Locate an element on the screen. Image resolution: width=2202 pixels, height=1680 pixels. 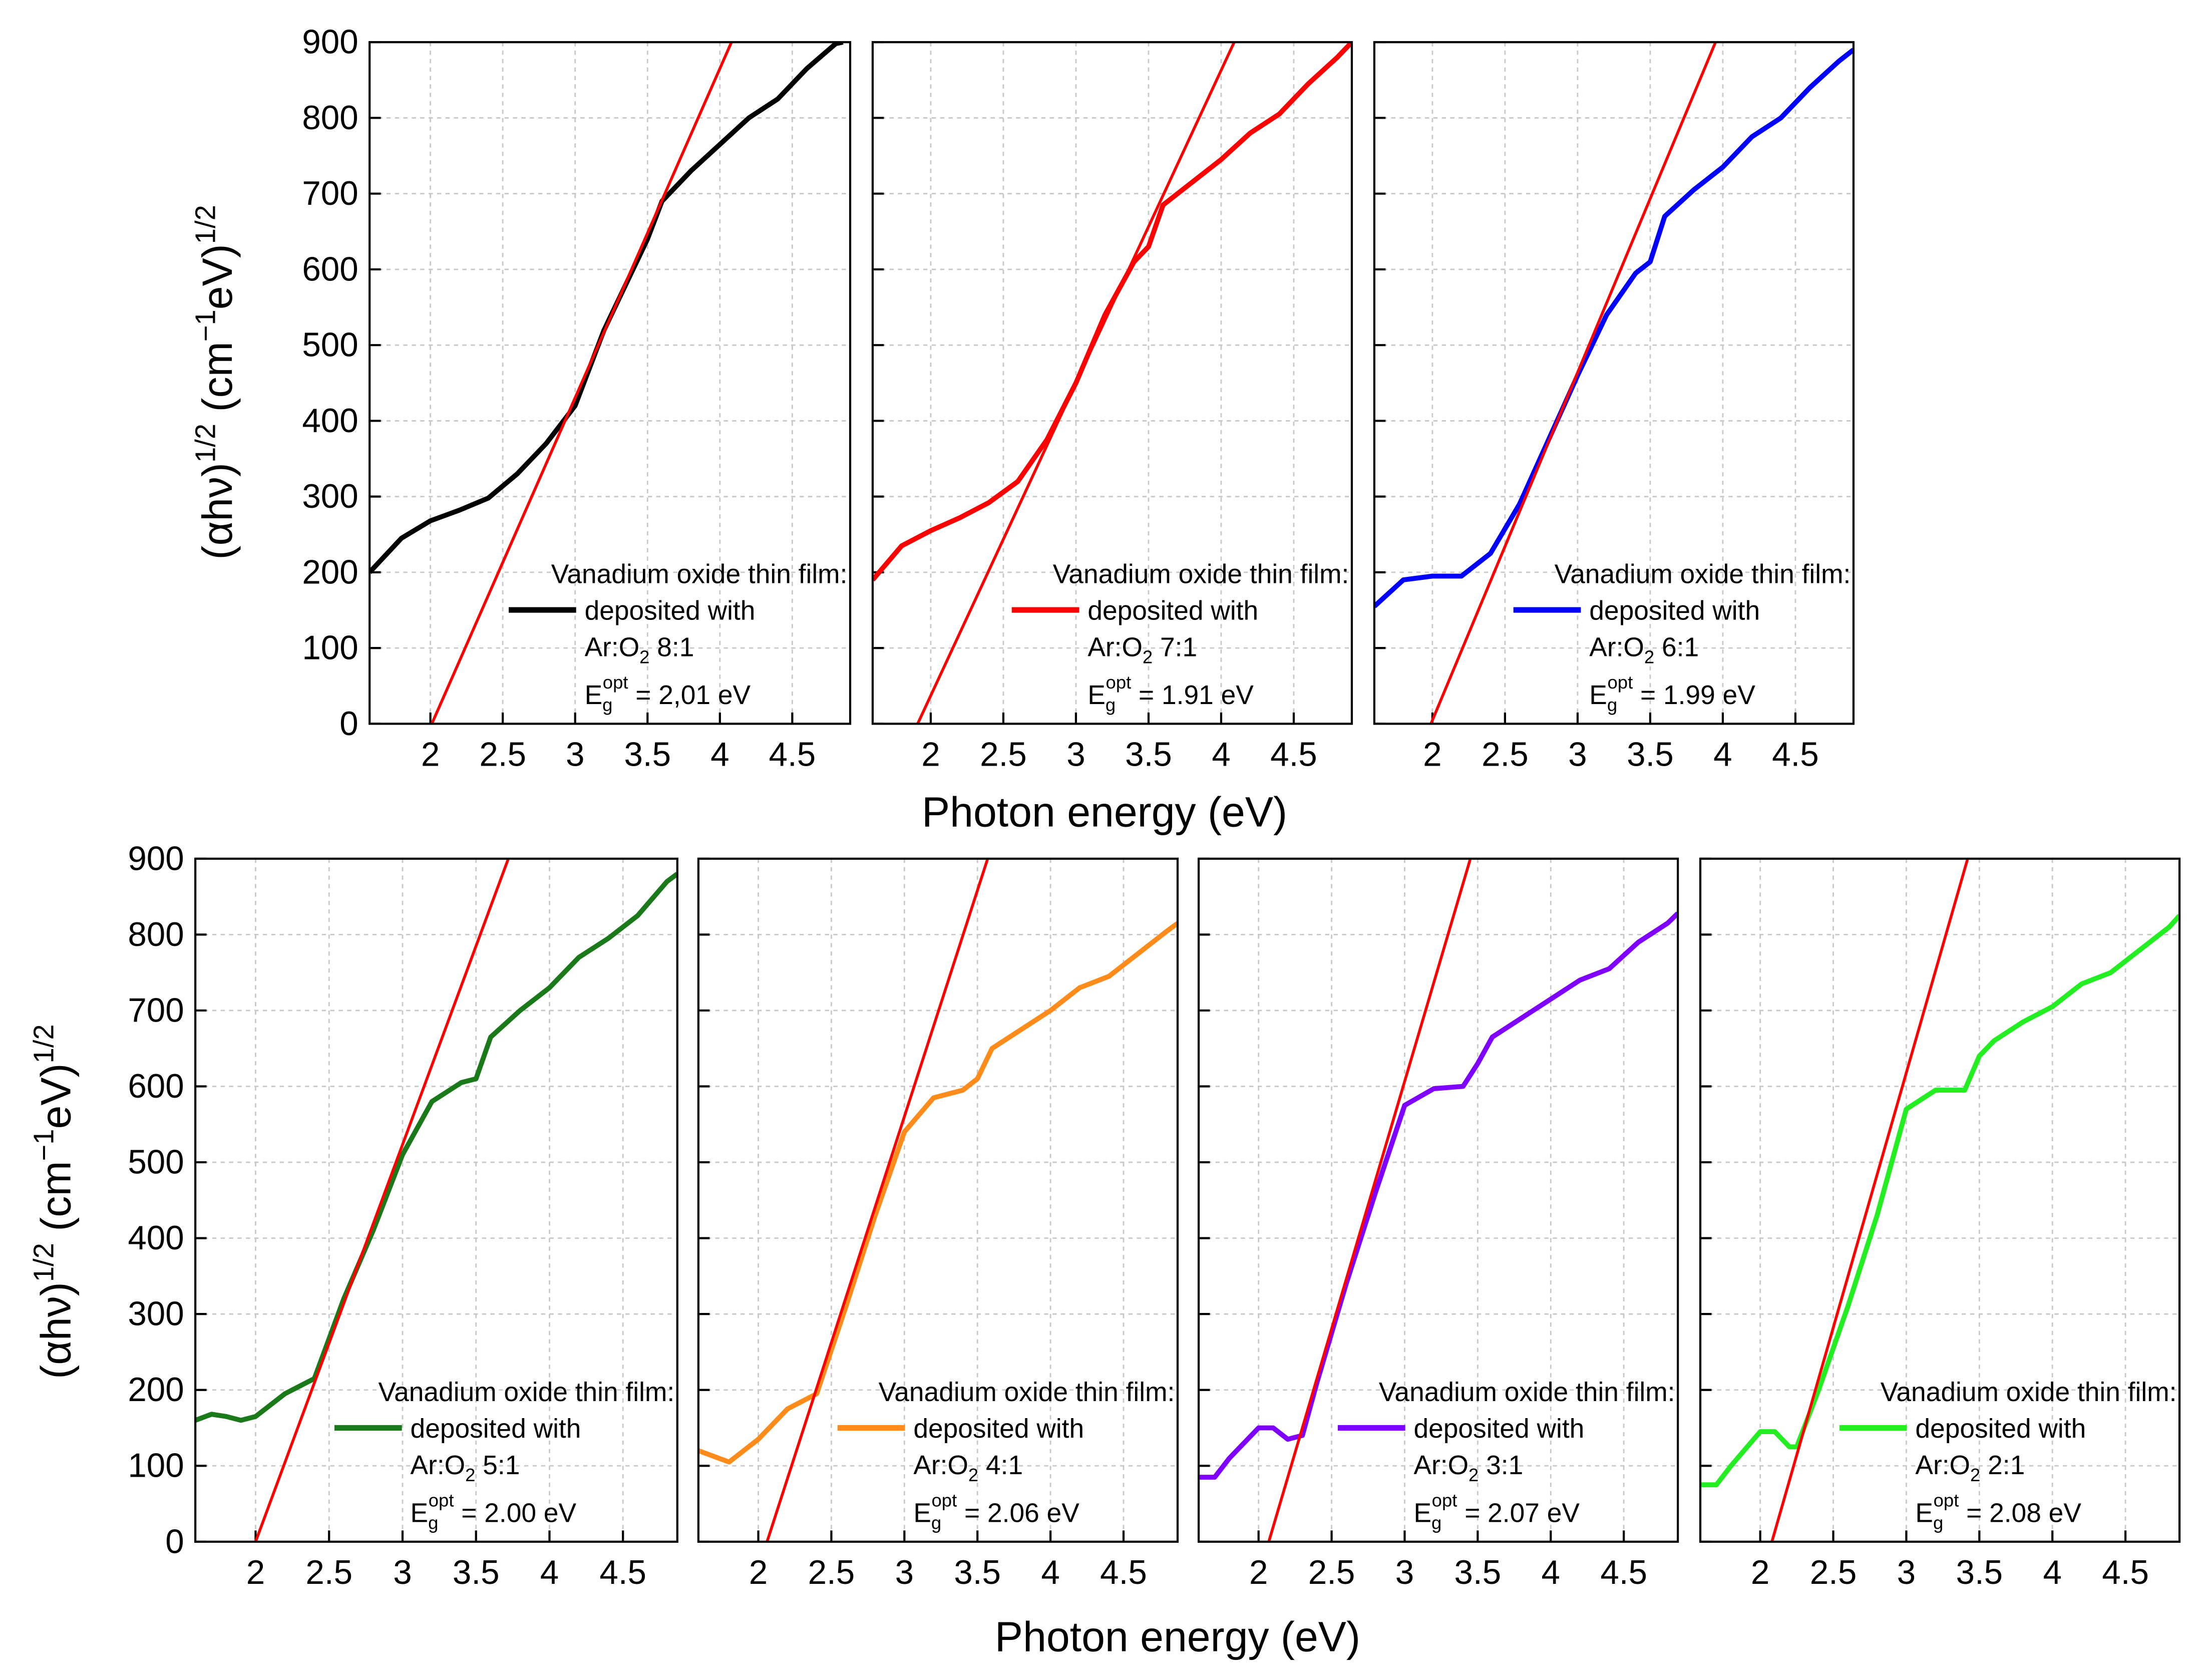
y-axis-label: (αhν)1/2 (cm−1eV)1/2 is located at coordinates (215, 382).